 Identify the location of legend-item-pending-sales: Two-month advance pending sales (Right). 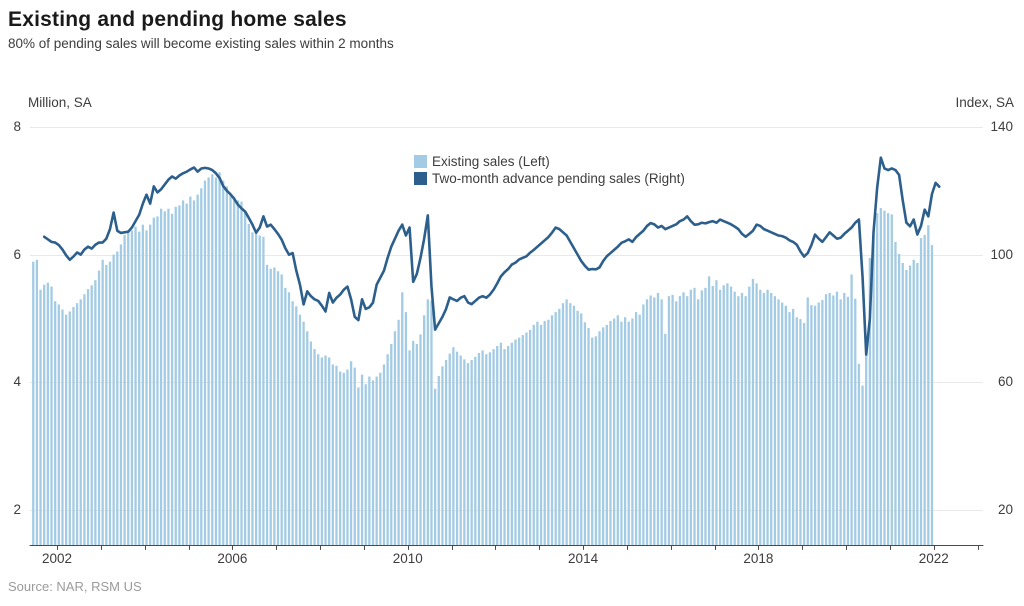
(549, 178).